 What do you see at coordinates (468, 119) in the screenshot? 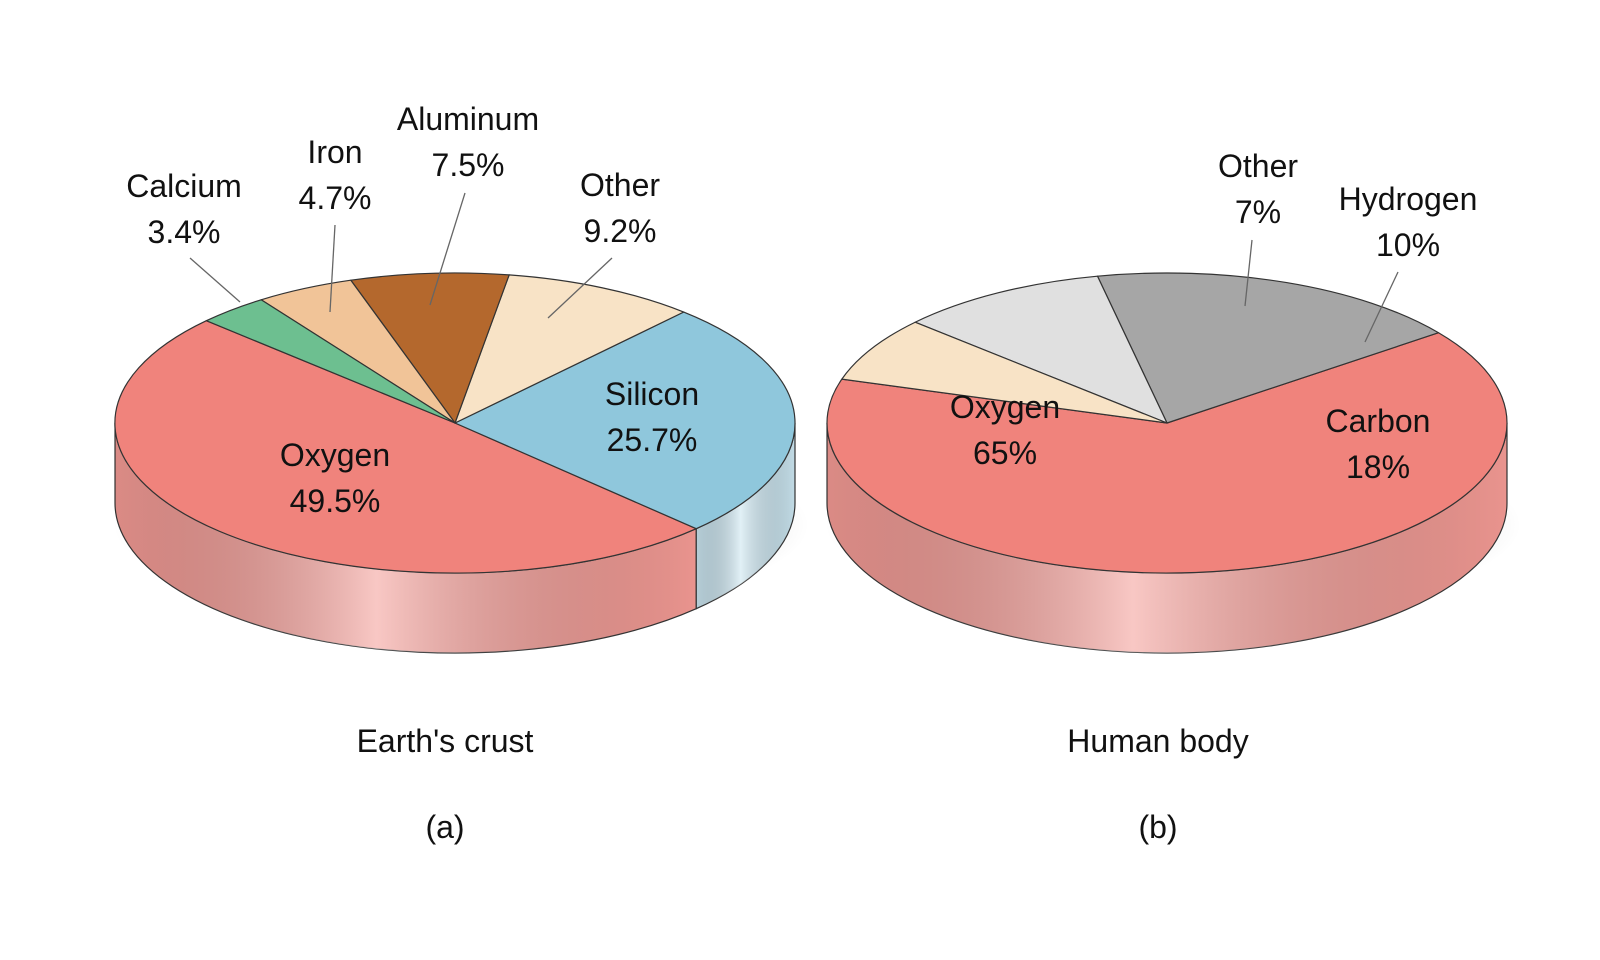
I see `slice-label-text: Aluminum` at bounding box center [468, 119].